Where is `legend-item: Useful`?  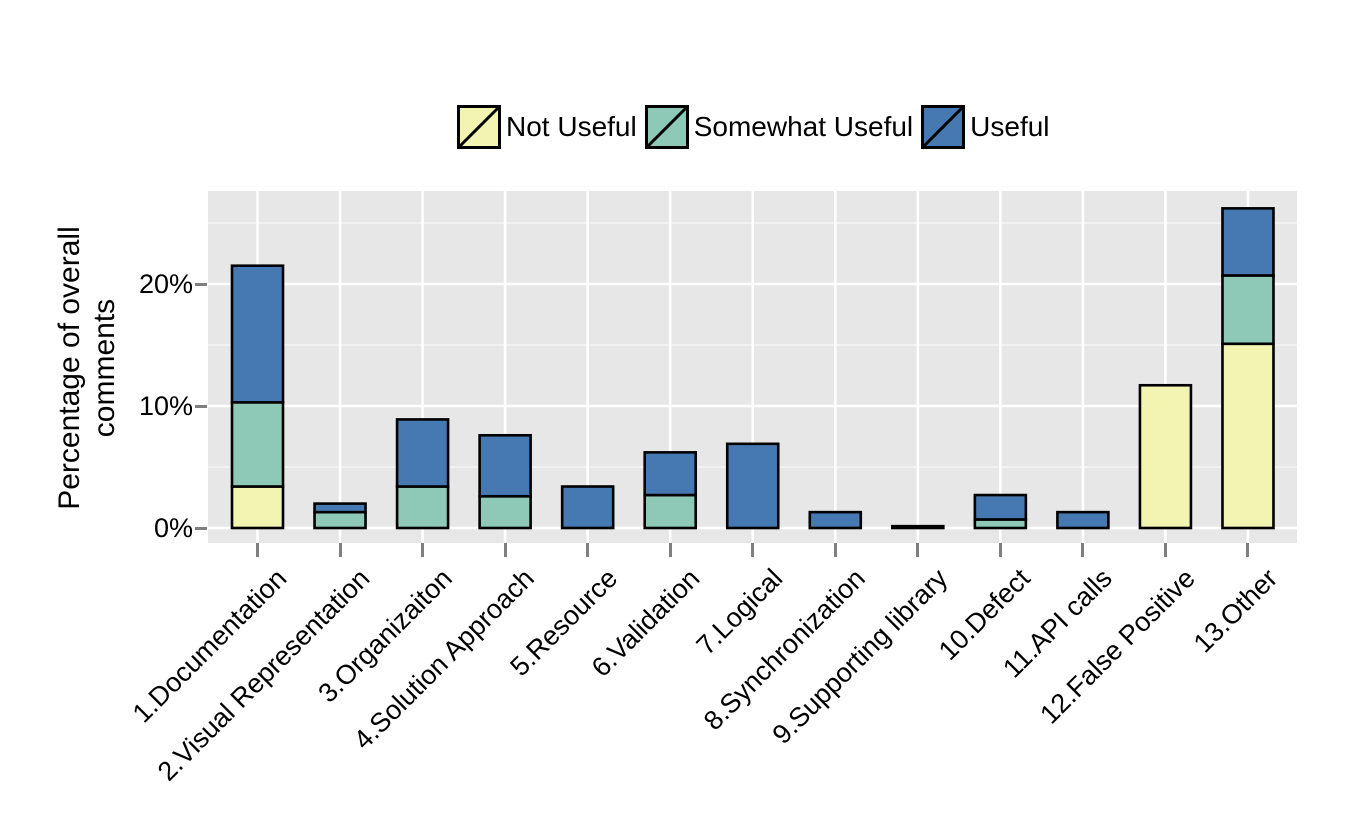
legend-item: Useful is located at coordinates (985, 127).